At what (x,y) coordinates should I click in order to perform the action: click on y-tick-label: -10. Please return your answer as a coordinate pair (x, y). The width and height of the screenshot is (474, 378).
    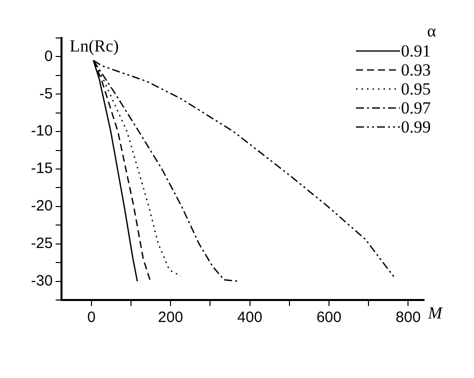
    Looking at the image, I should click on (41, 131).